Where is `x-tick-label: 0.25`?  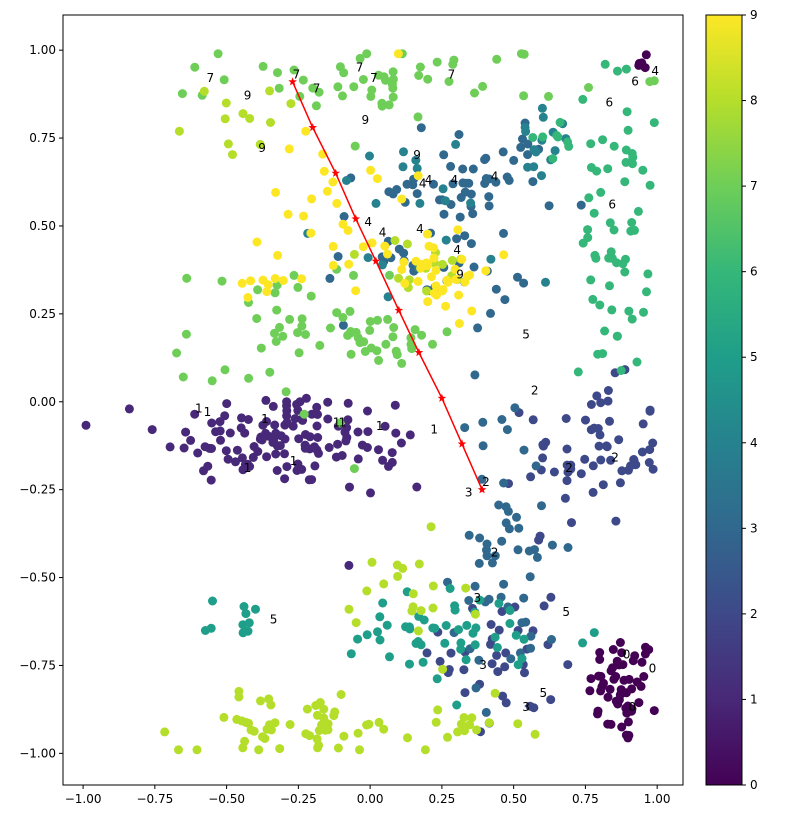
x-tick-label: 0.25 is located at coordinates (442, 799).